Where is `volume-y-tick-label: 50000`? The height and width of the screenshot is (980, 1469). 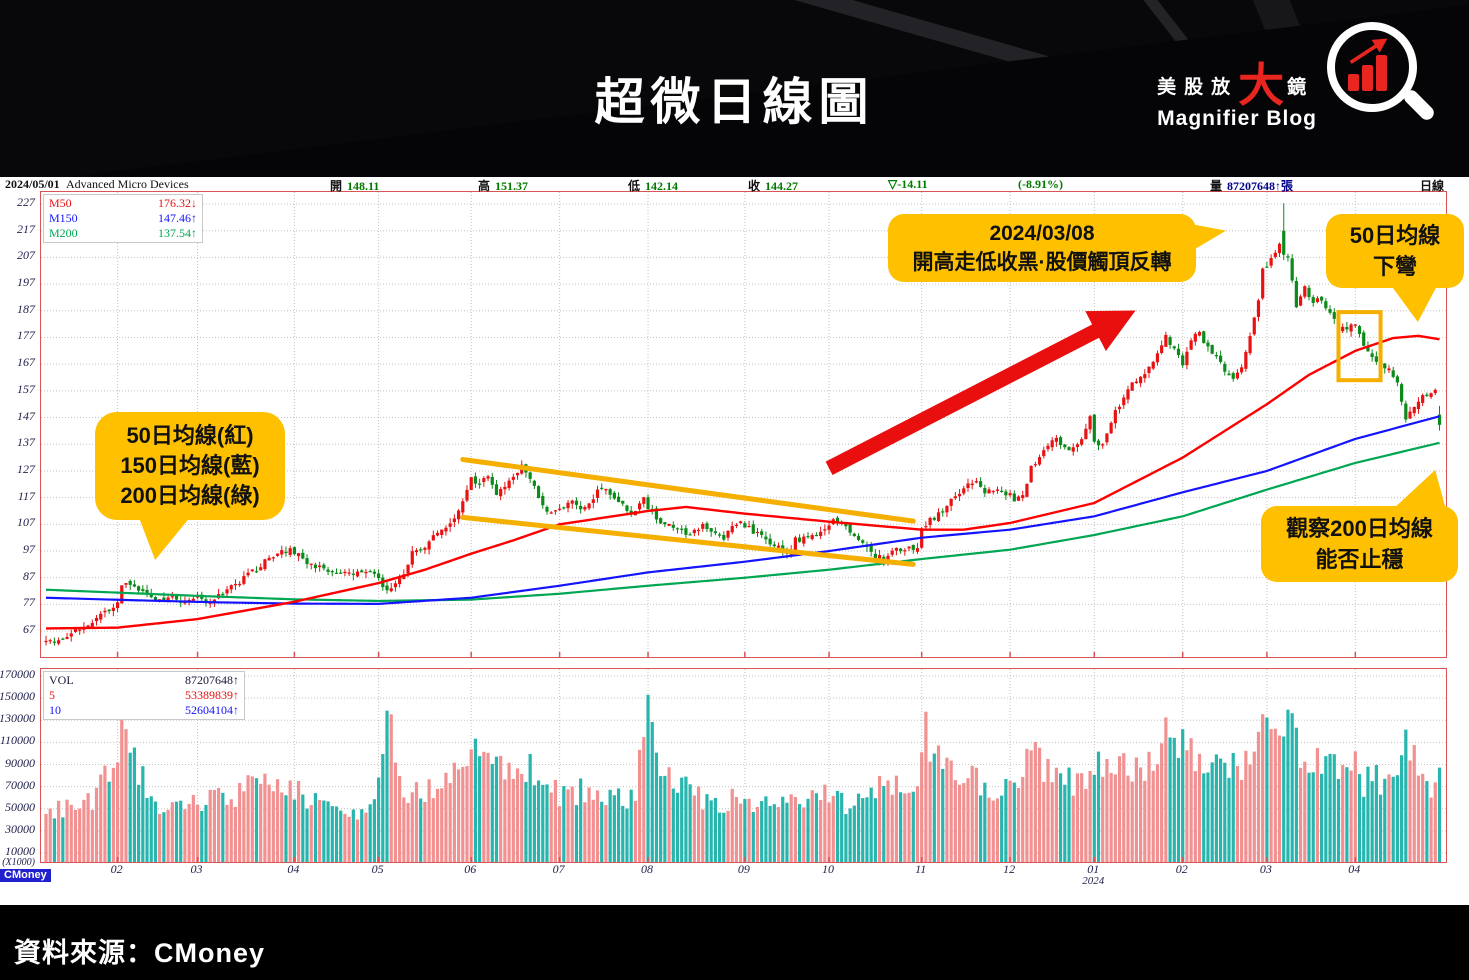 volume-y-tick-label: 50000 is located at coordinates (20, 806).